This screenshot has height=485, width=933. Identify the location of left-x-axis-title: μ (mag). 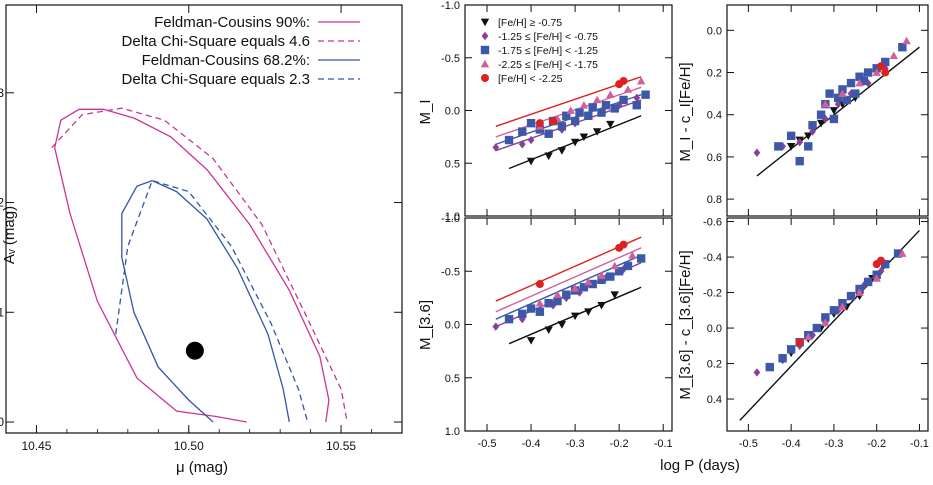
(202, 467).